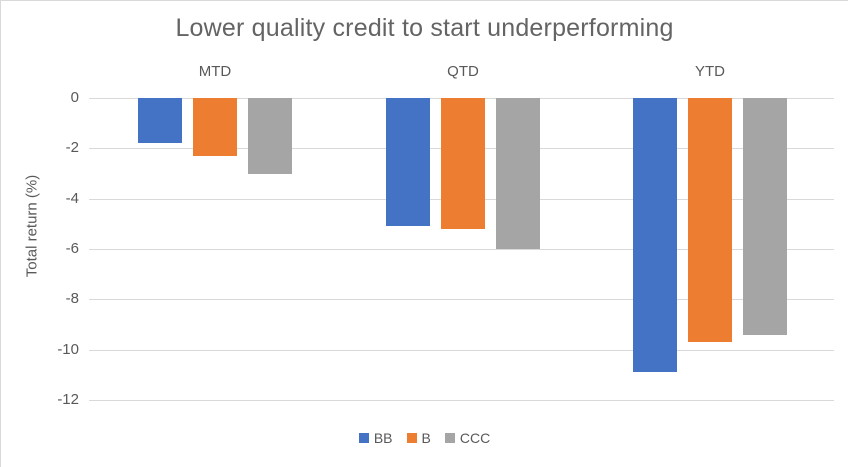 This screenshot has width=848, height=467. What do you see at coordinates (518, 173) in the screenshot?
I see `bar-qtd-ccc` at bounding box center [518, 173].